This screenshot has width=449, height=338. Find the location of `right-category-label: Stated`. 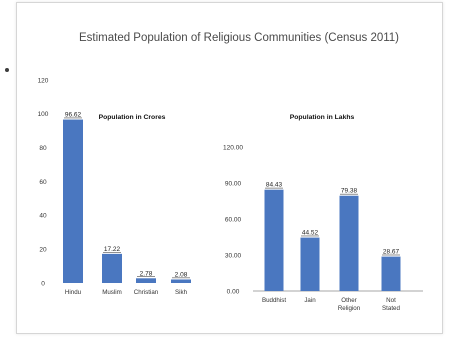

right-category-label: Stated is located at coordinates (391, 308).